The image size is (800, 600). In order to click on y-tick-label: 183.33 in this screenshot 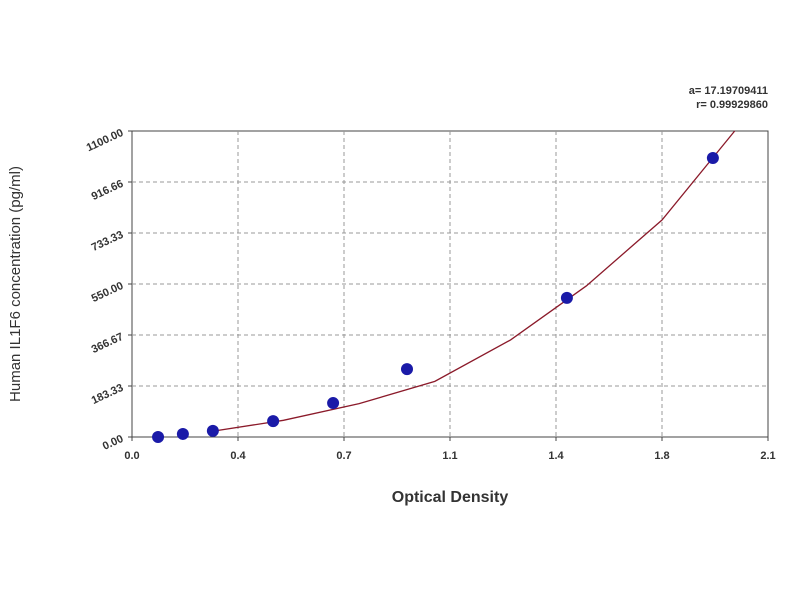, I will do `click(108, 394)`.